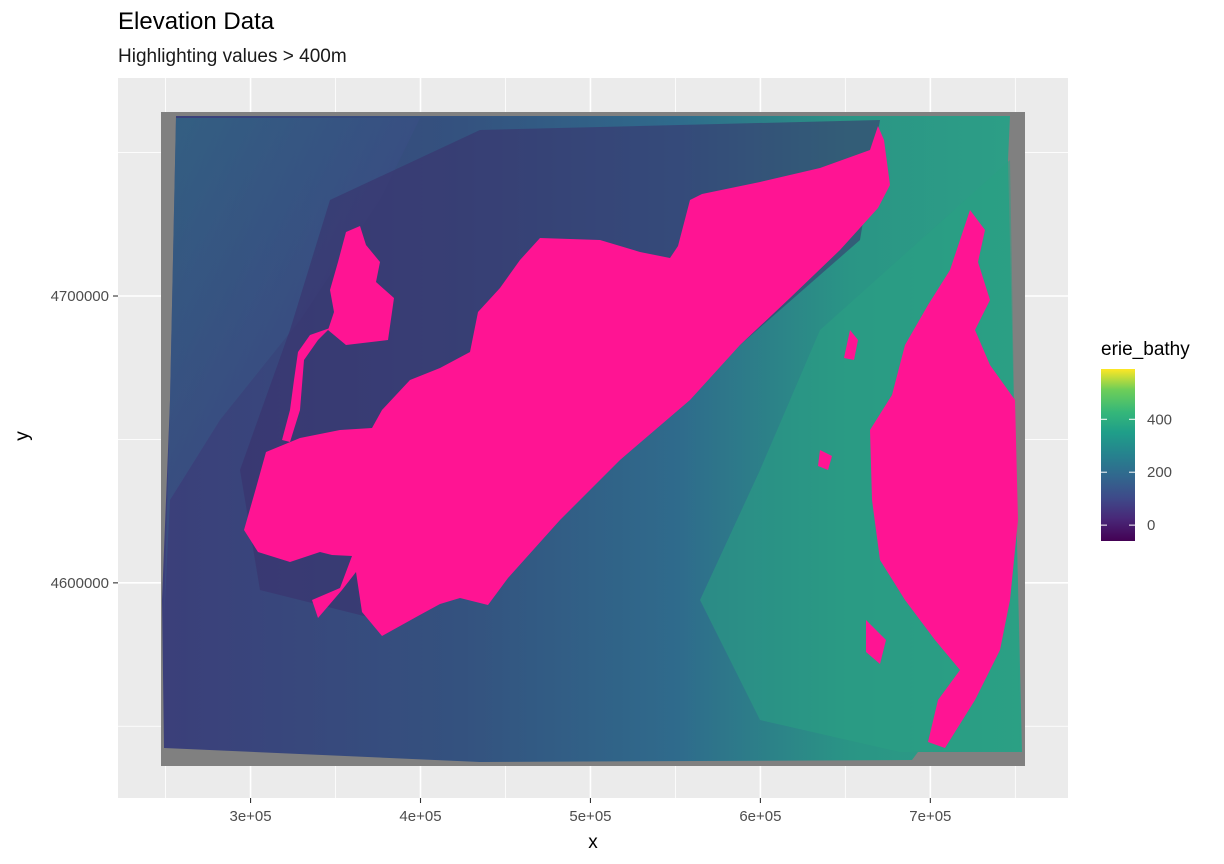 The height and width of the screenshot is (864, 1224). Describe the element at coordinates (1136, 472) in the screenshot. I see `legend-ticks: 0 200 400` at that location.